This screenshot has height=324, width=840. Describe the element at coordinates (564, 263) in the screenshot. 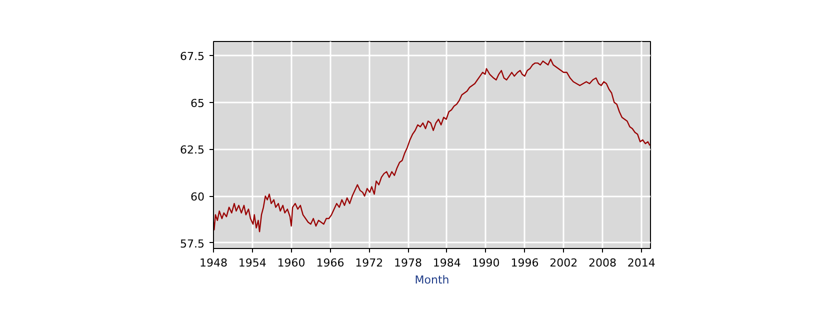

I see `x-tick-label: 2002` at that location.